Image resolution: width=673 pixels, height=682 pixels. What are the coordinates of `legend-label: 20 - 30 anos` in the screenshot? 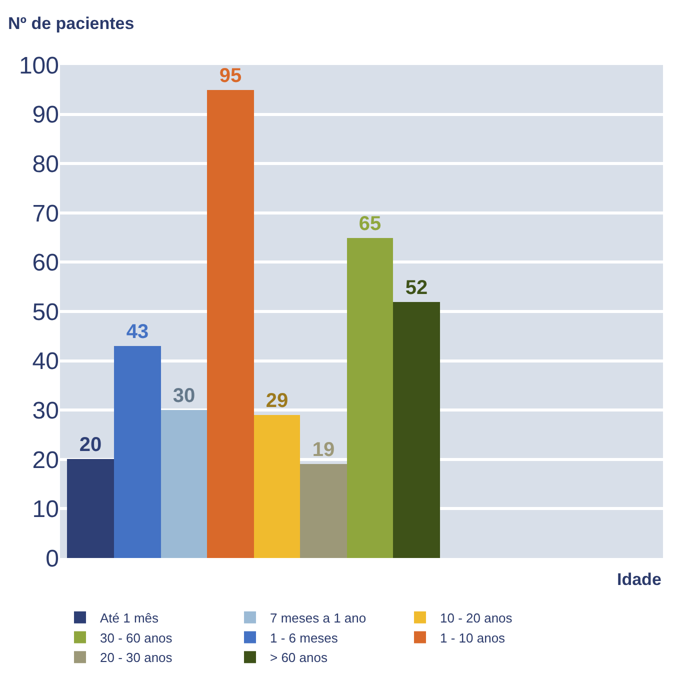 It's located at (136, 658).